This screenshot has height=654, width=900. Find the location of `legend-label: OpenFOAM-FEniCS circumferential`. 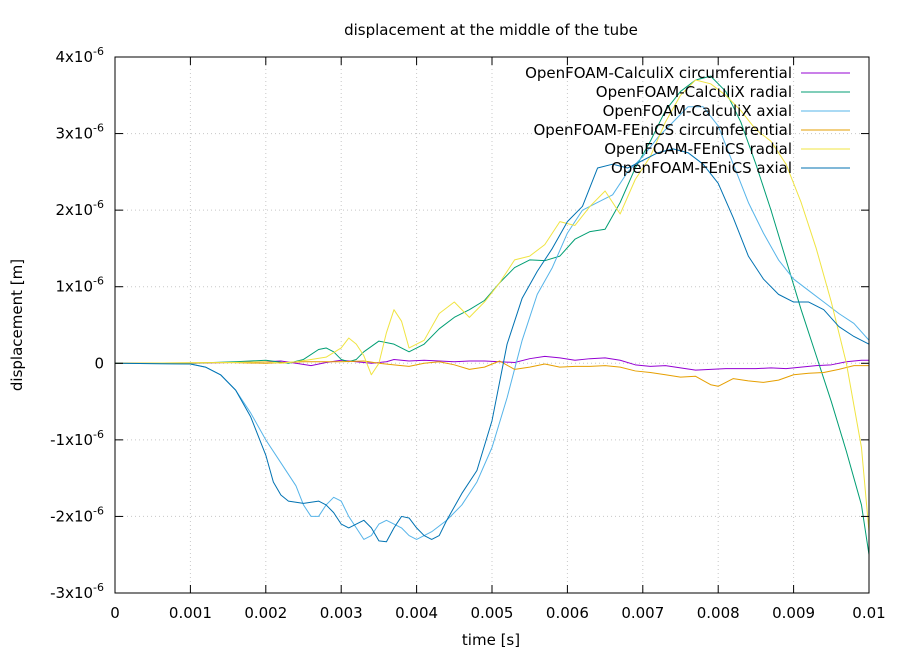

legend-label: OpenFOAM-FEniCS circumferential is located at coordinates (662, 130).